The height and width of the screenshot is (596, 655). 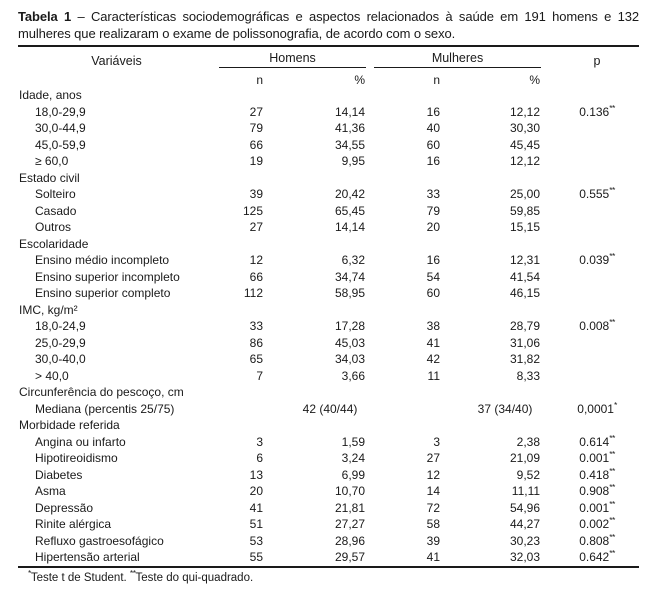 What do you see at coordinates (434, 375) in the screenshot?
I see `women-n-value: 11` at bounding box center [434, 375].